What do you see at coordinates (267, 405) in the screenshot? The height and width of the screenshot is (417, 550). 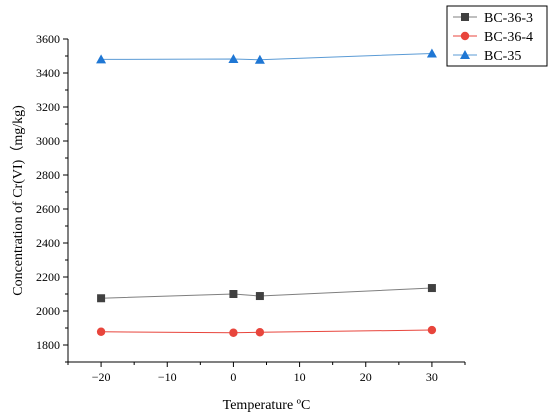 I see `x-axis-title: Temperature ºC` at bounding box center [267, 405].